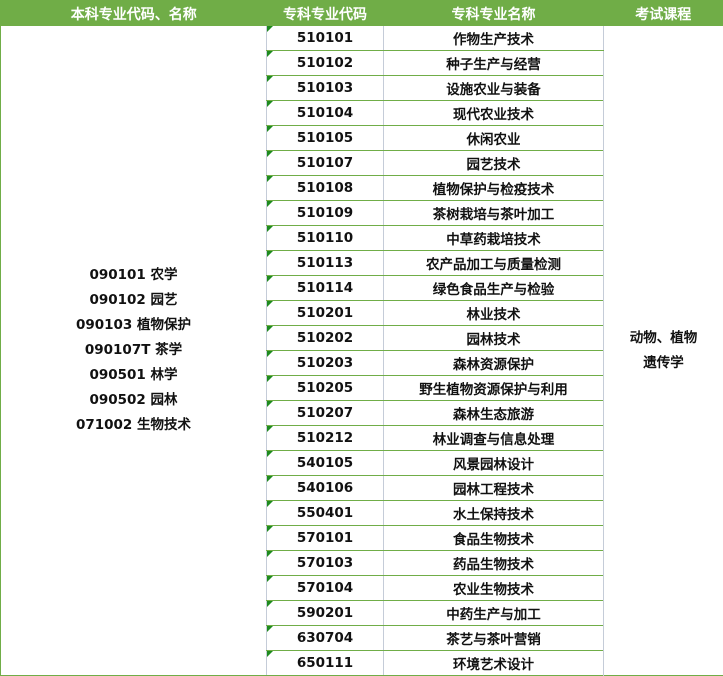 The width and height of the screenshot is (723, 676). I want to click on header-row: 本科专业代码、名称 专科专业代码 专科专业名称 考试课程, so click(361, 13).